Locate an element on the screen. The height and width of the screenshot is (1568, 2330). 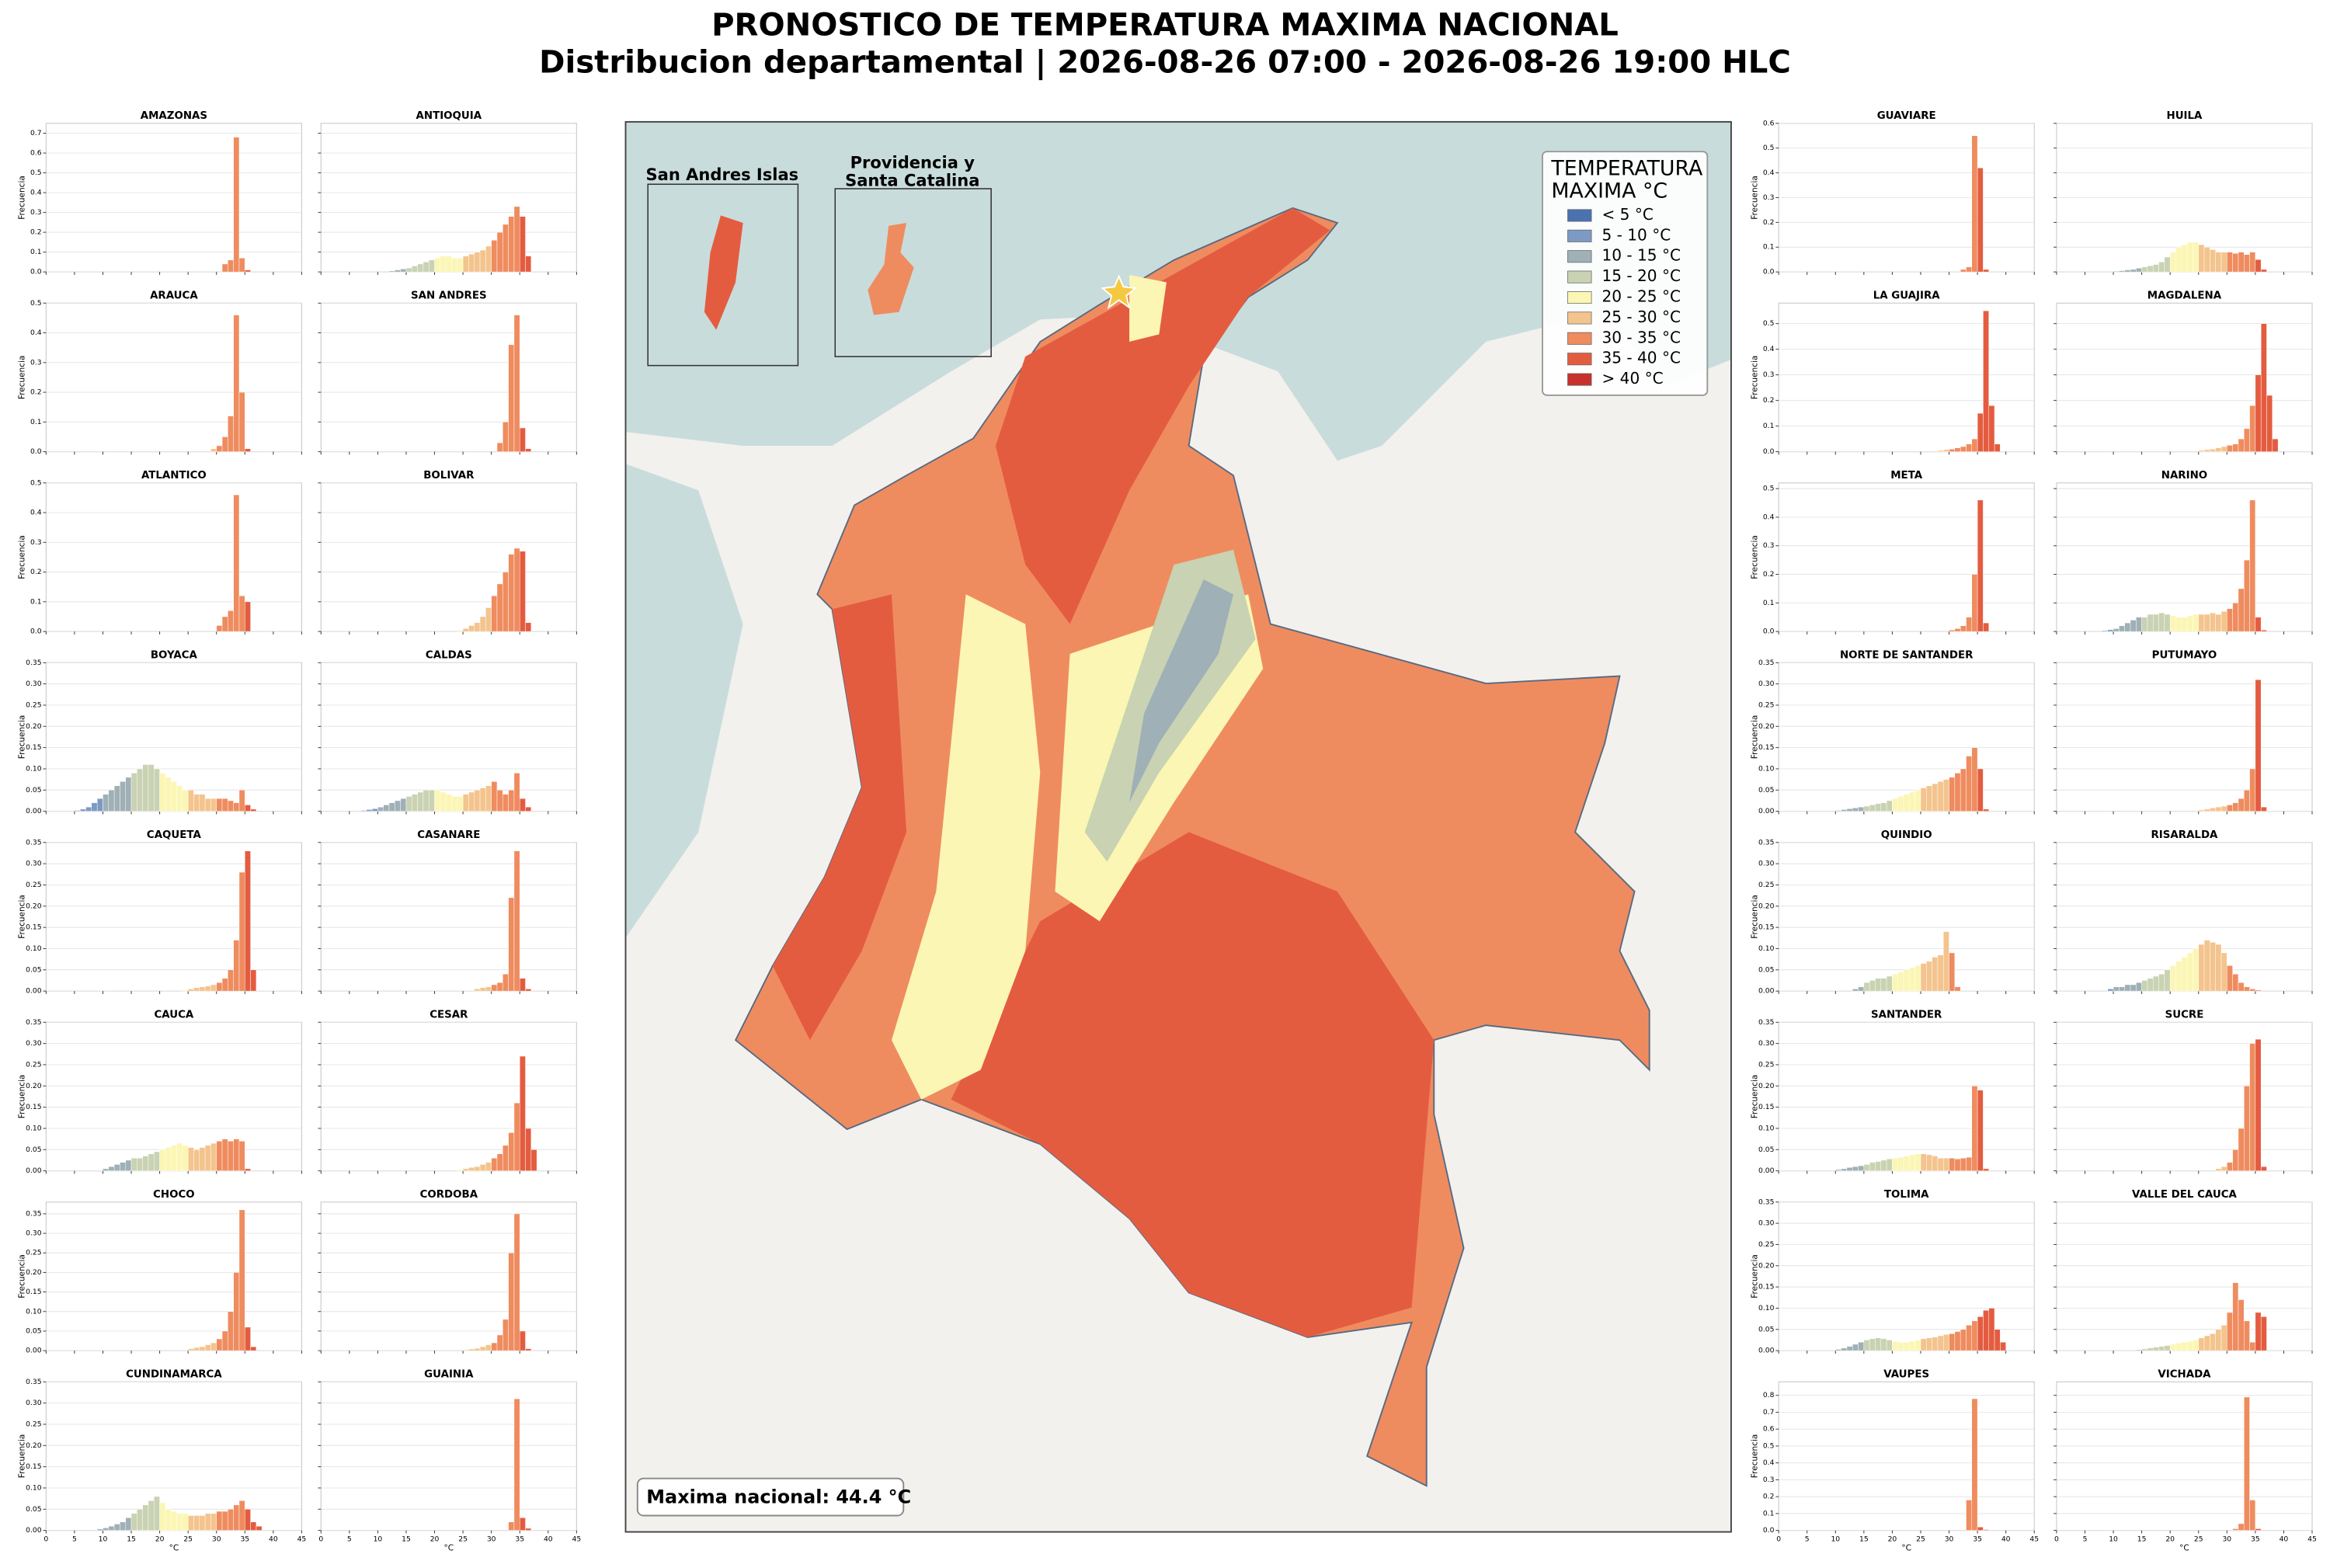
highland is located at coordinates (966, 847).